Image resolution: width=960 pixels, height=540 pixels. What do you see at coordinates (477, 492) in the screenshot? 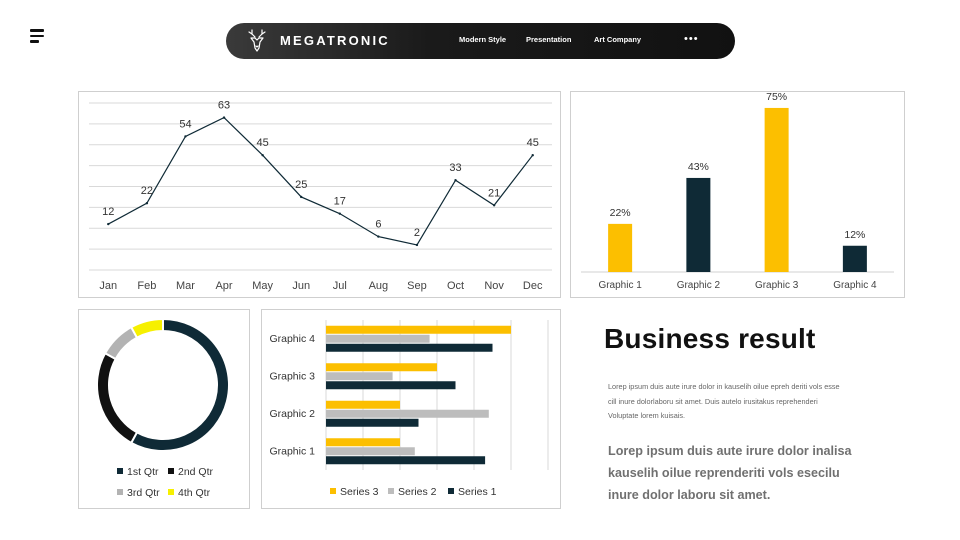
I see `legend-label: Series 1` at bounding box center [477, 492].